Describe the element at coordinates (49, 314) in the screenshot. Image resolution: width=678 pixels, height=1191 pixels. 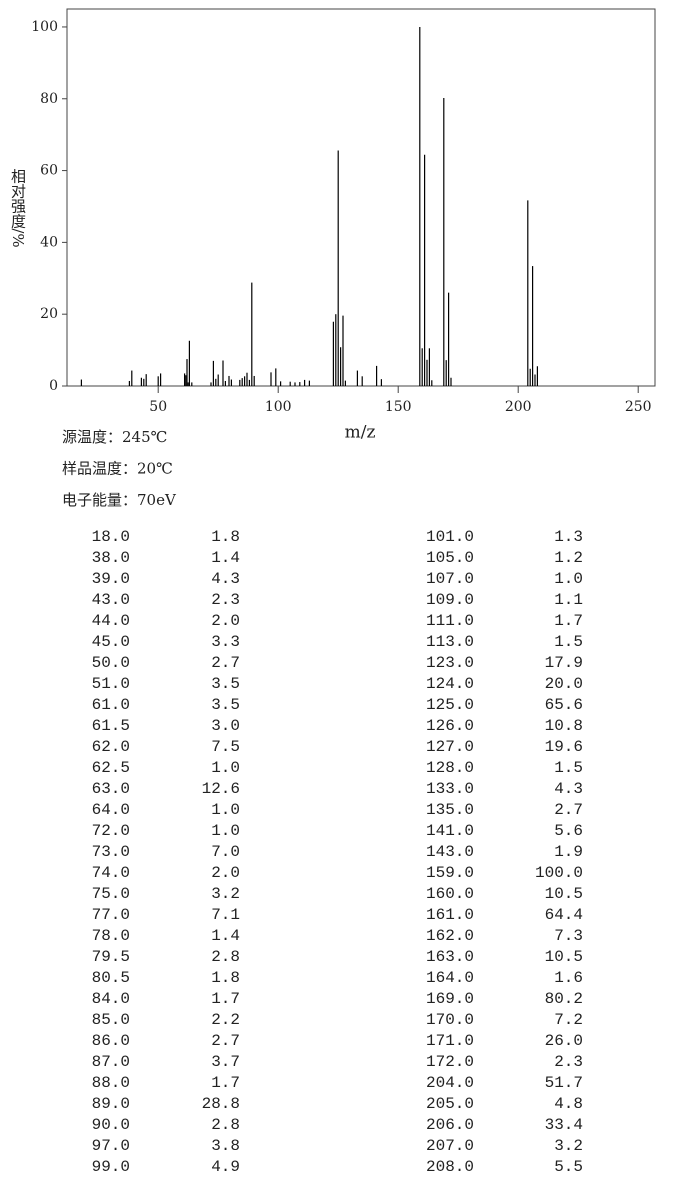
I see `y-tick-label: 20` at that location.